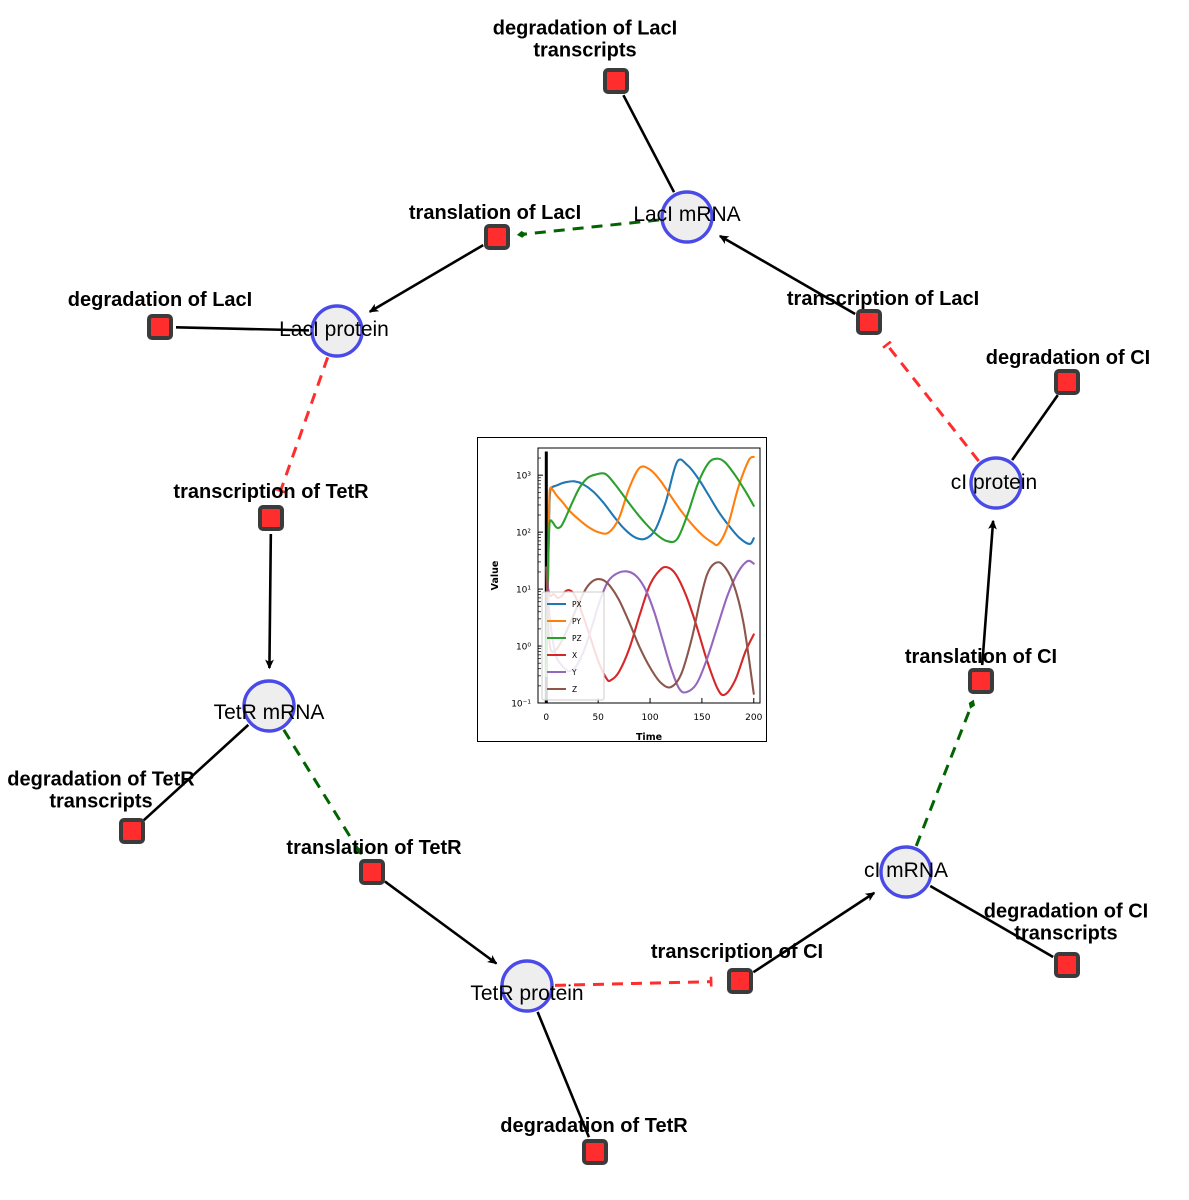 The width and height of the screenshot is (1189, 1200). What do you see at coordinates (426, 278) in the screenshot?
I see `edge-translation_laci-to-laci_protein` at bounding box center [426, 278].